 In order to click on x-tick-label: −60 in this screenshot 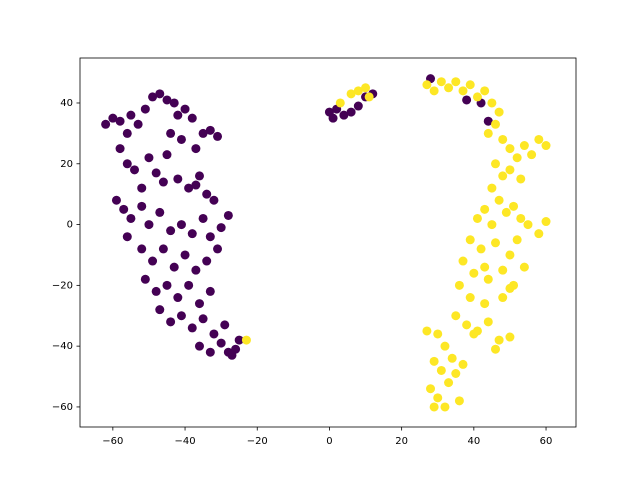, I will do `click(112, 441)`.